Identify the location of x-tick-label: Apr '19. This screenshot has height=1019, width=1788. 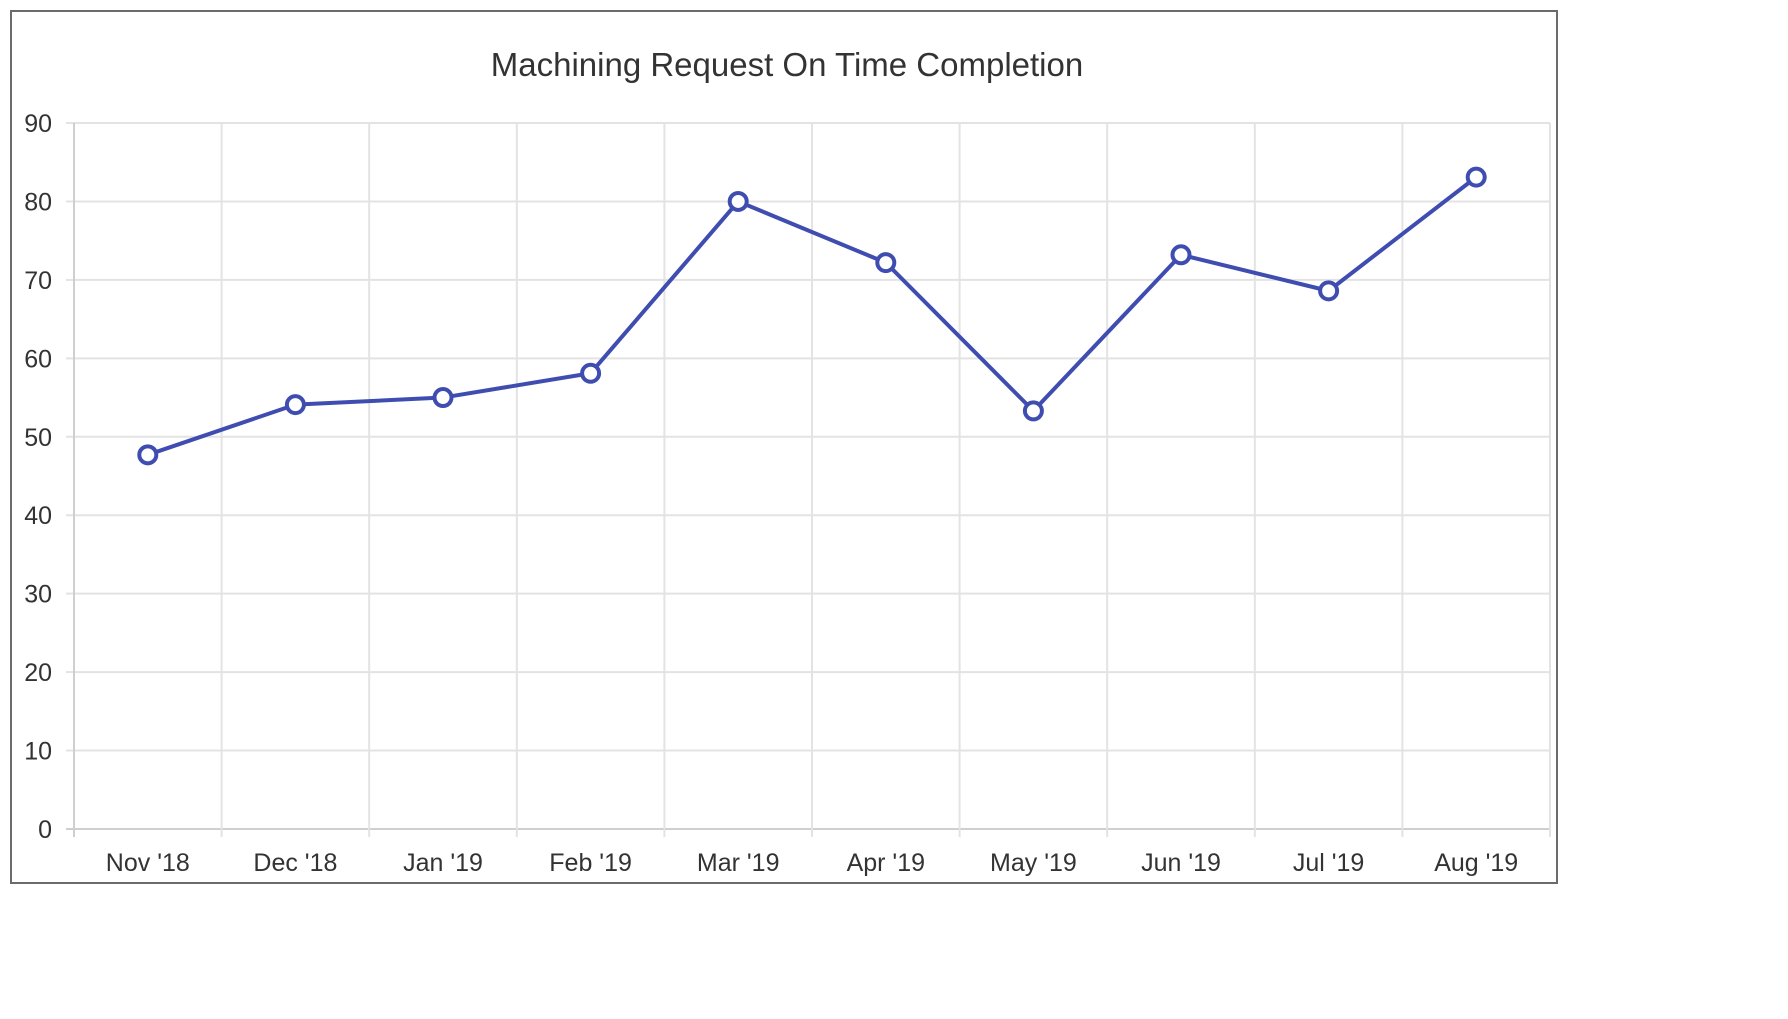
(886, 863).